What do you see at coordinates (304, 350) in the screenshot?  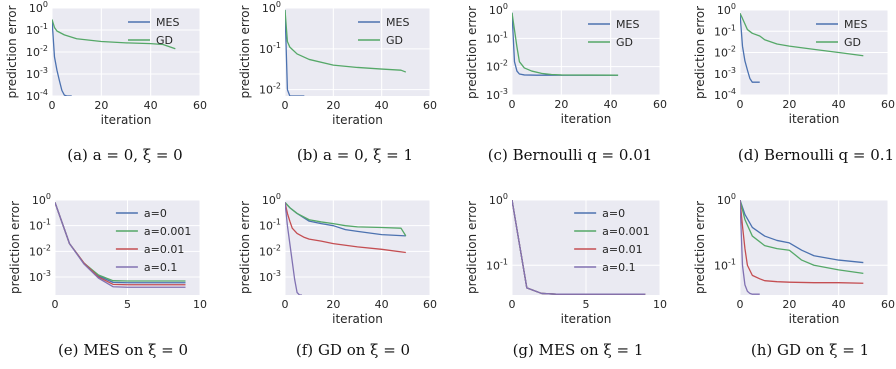 I see `caption-label: (f)` at bounding box center [304, 350].